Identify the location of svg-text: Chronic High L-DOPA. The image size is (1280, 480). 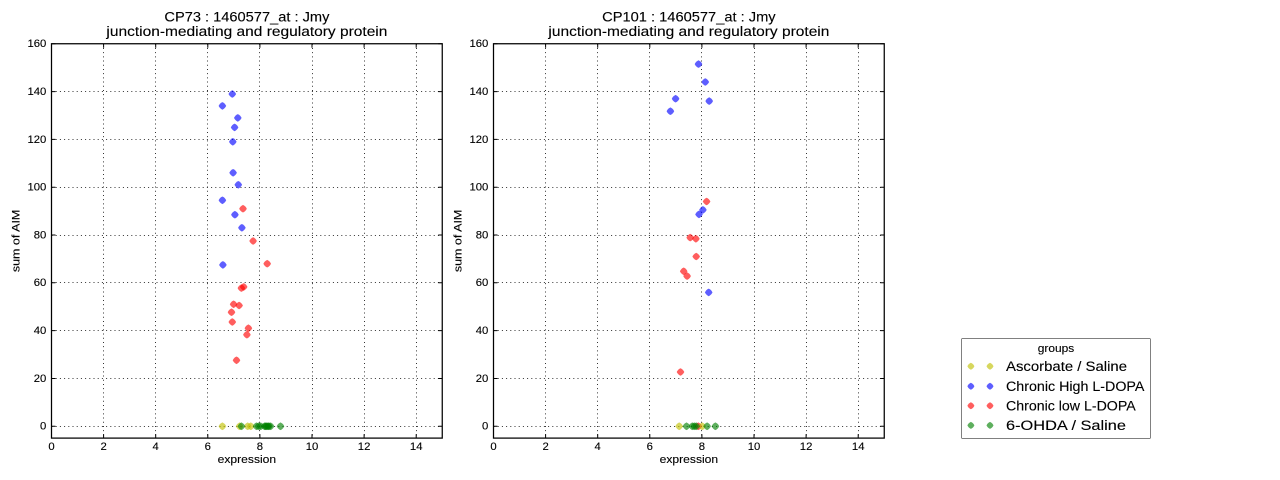
(1075, 386).